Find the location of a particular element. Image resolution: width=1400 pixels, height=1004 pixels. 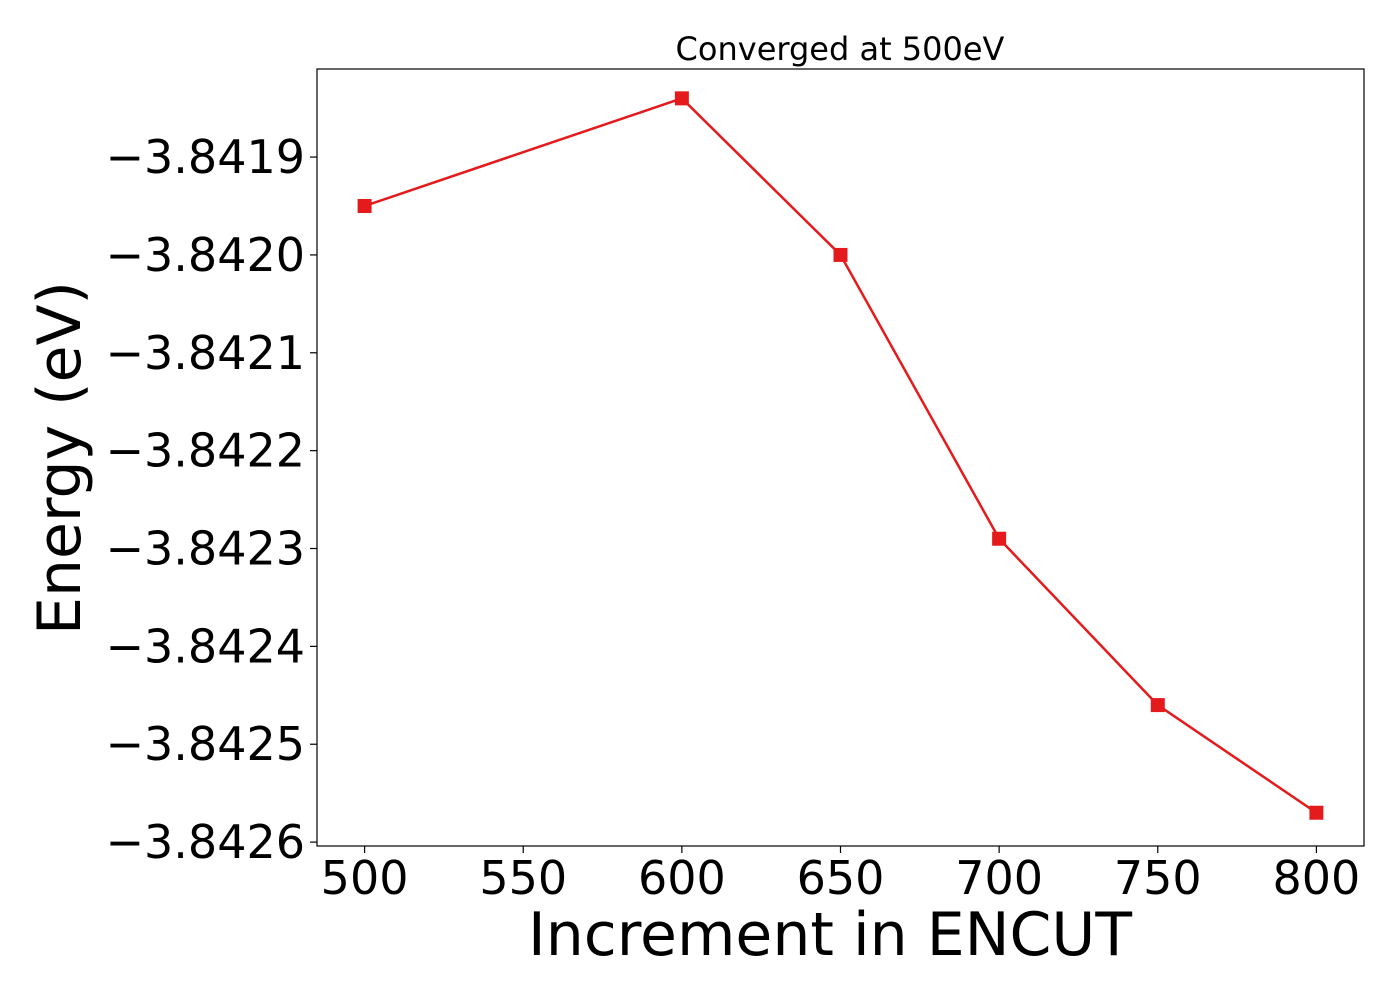

x-tick-label: 800 is located at coordinates (1317, 878).